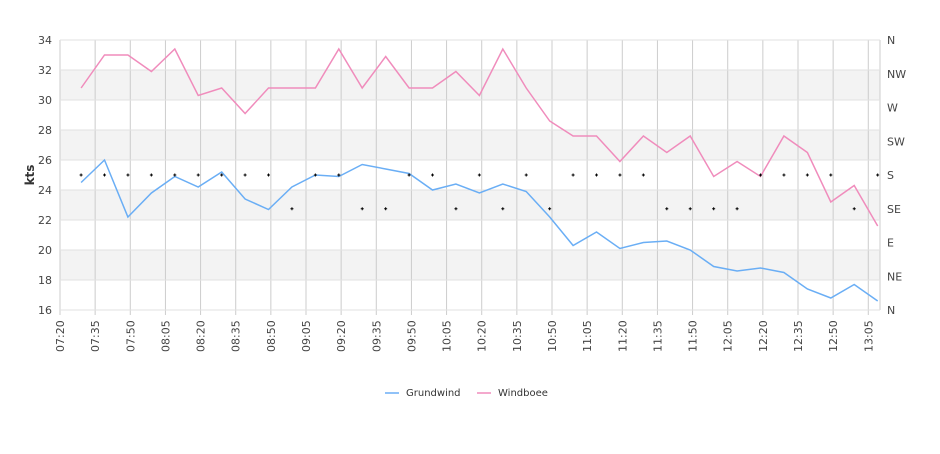  Describe the element at coordinates (165, 336) in the screenshot. I see `x-tick-label: 08:05` at that location.